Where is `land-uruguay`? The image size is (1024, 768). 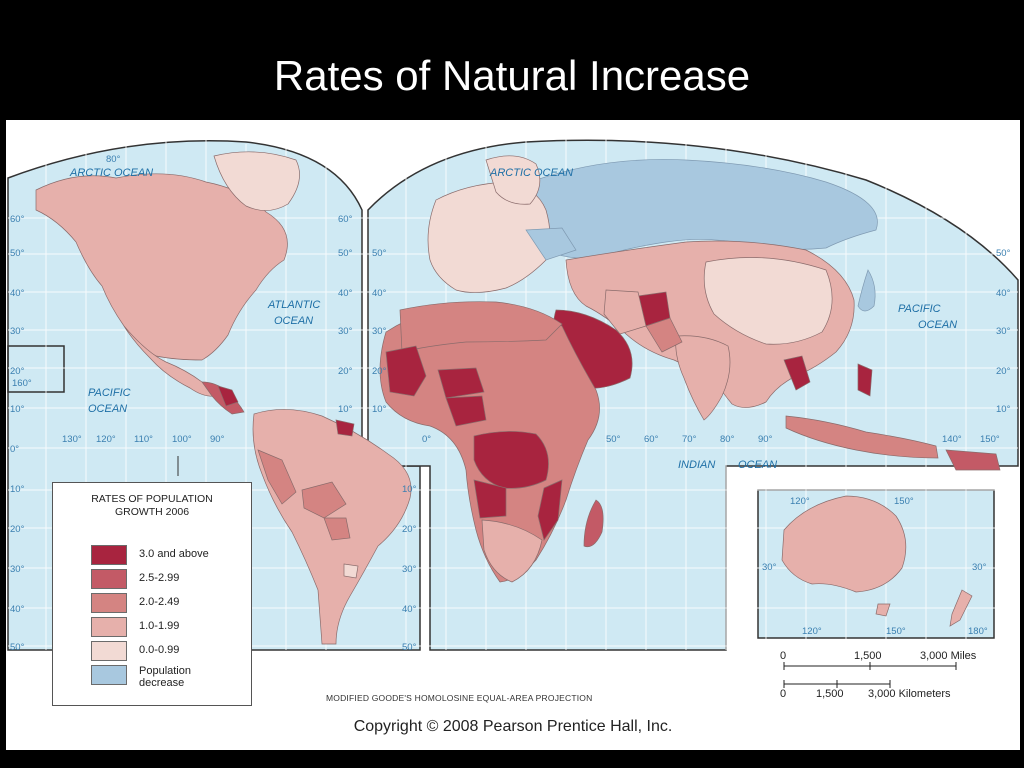 land-uruguay is located at coordinates (351, 571).